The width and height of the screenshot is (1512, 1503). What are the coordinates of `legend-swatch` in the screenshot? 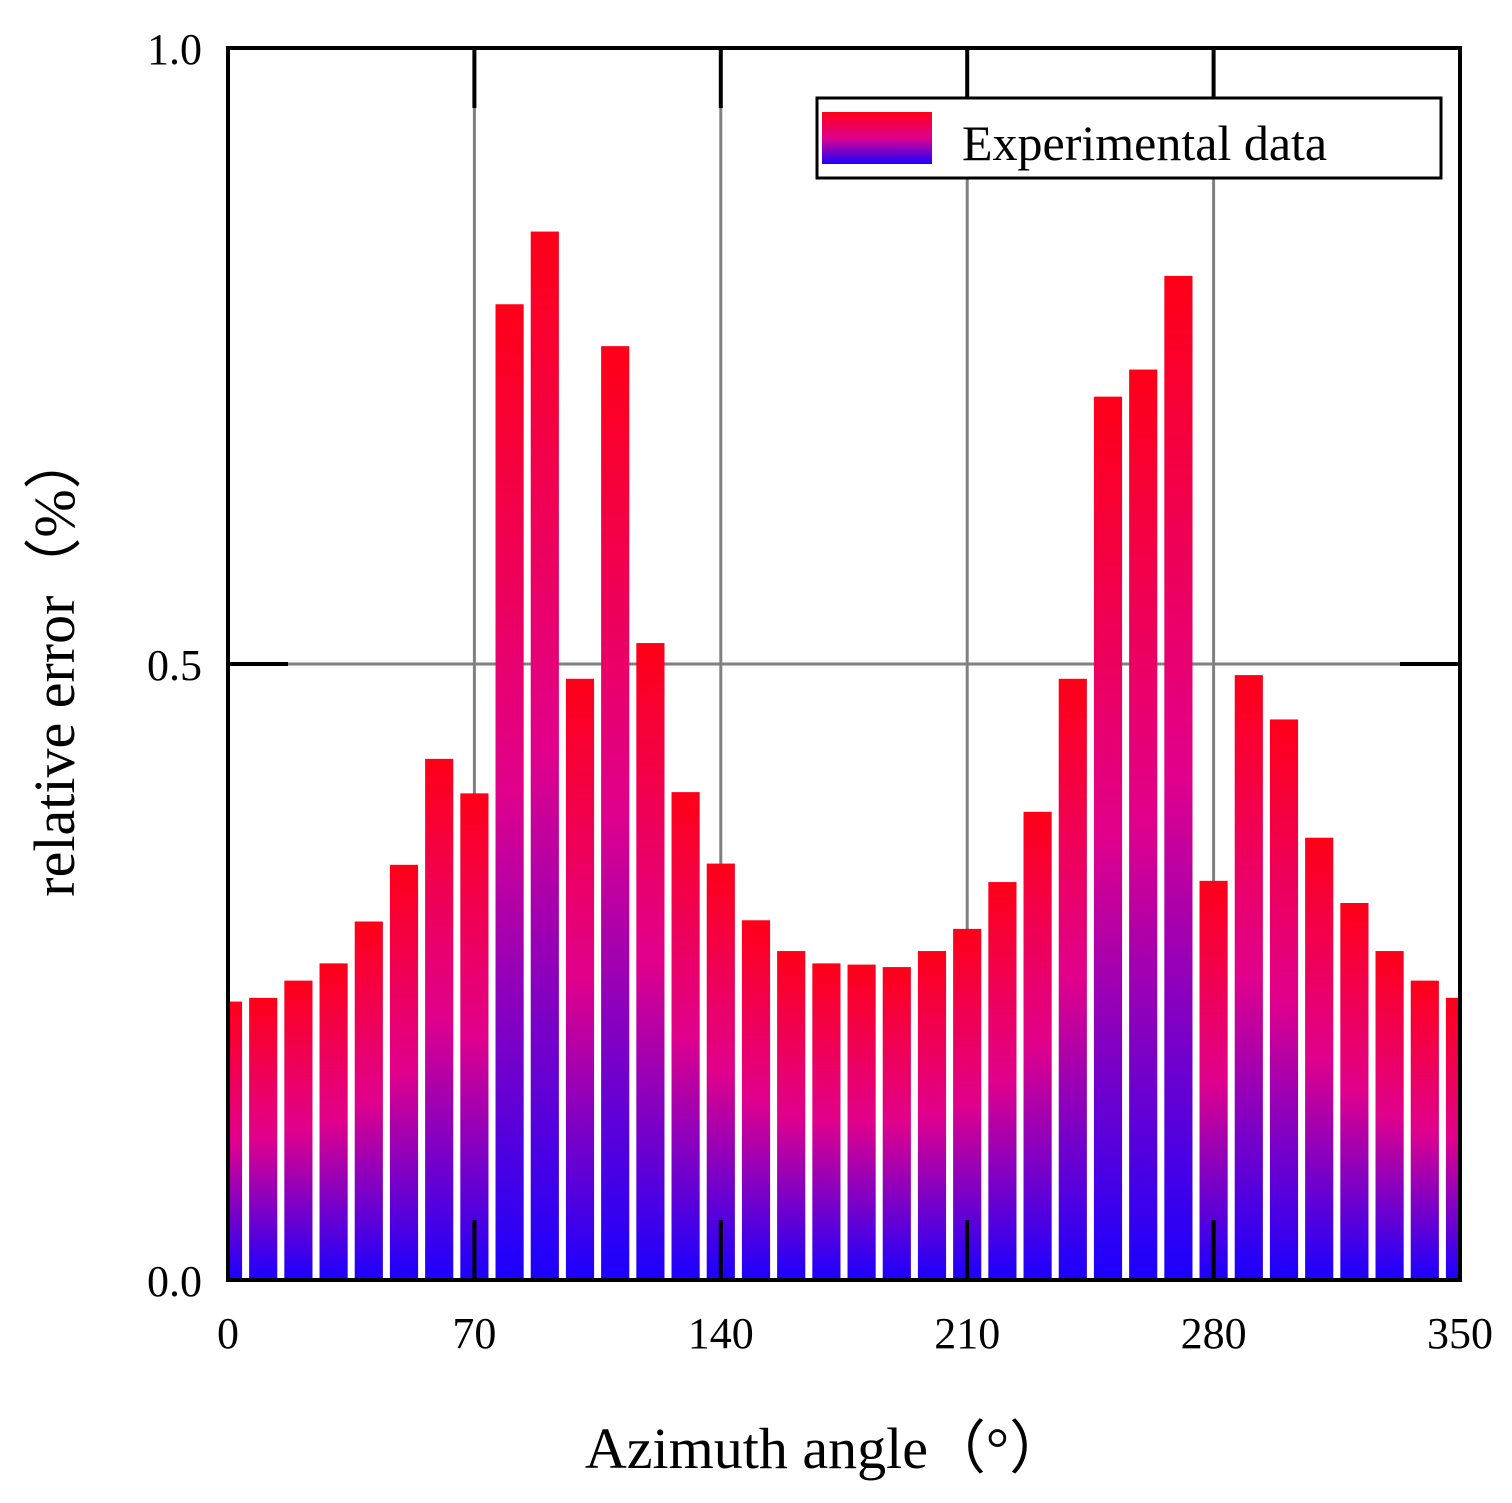 It's located at (877, 138).